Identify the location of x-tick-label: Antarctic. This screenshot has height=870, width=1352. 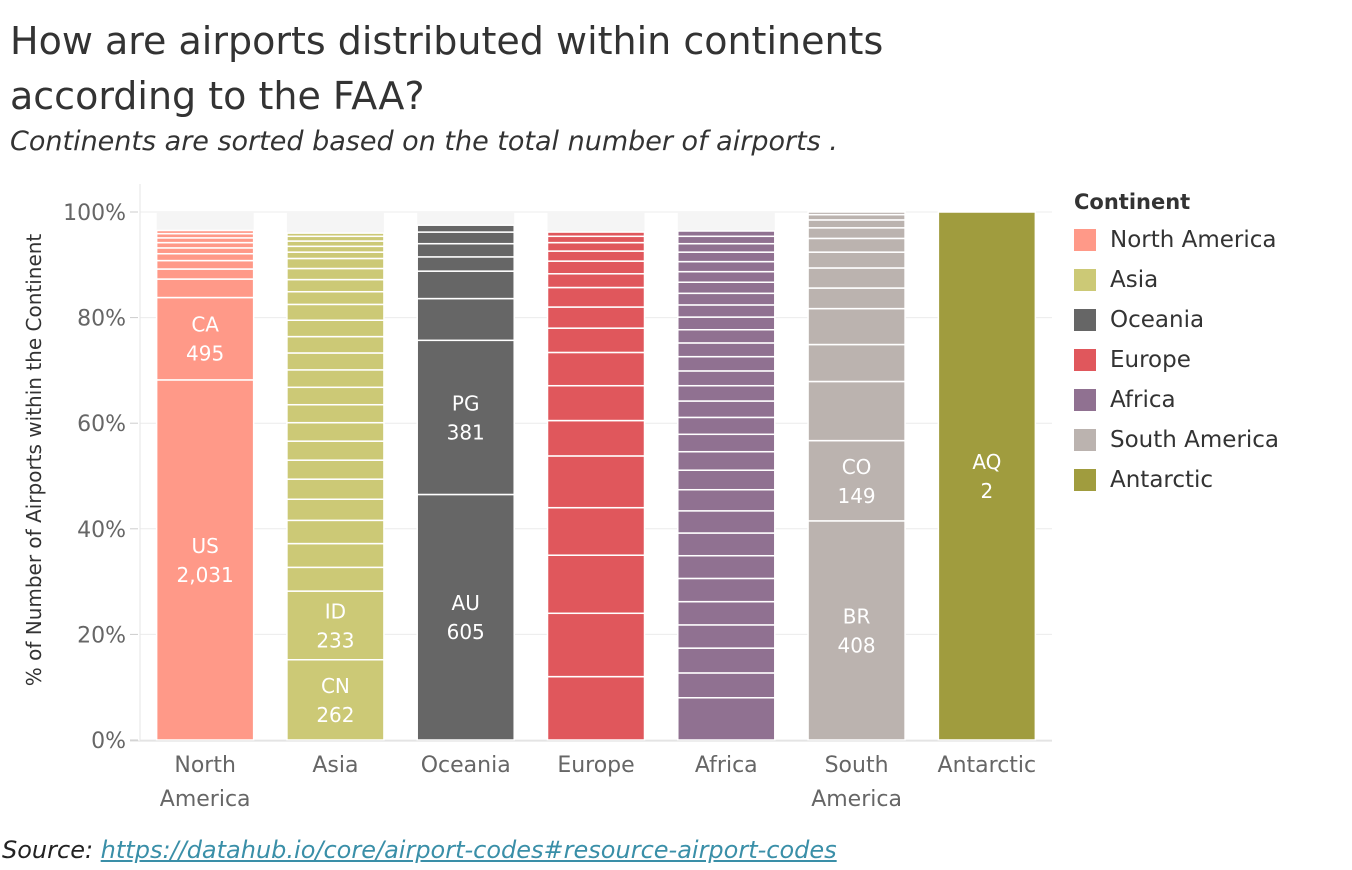
(987, 765).